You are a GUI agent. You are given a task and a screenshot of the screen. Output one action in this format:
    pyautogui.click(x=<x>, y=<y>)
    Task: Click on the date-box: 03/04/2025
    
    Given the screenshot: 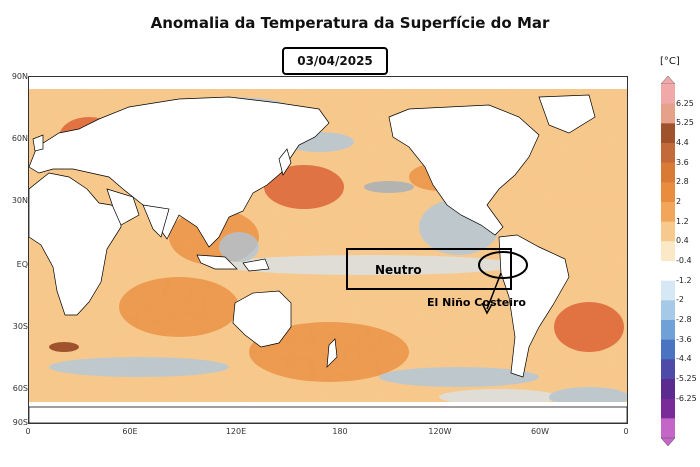 What is the action you would take?
    pyautogui.click(x=335, y=61)
    